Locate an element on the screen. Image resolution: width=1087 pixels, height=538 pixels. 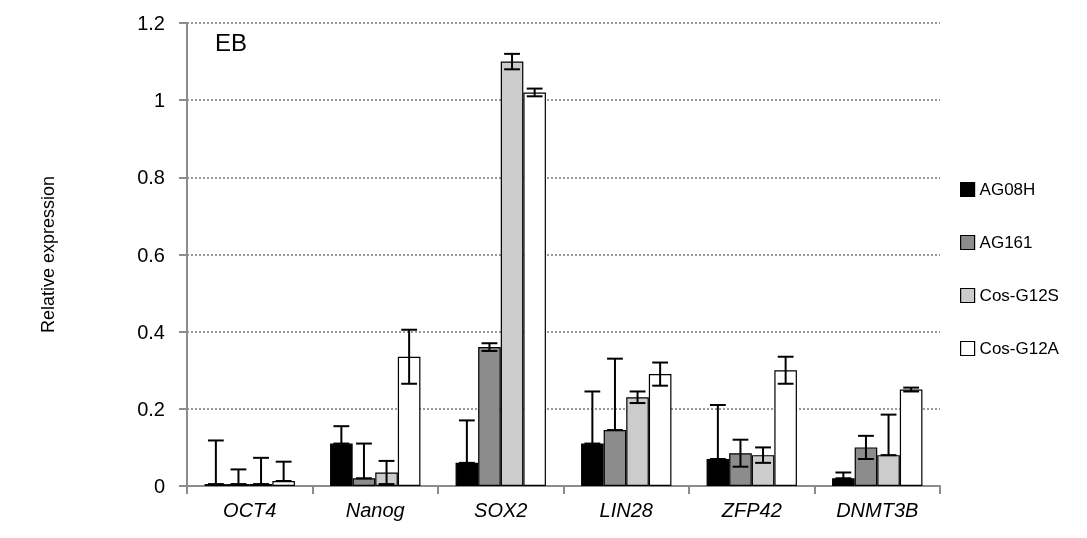
y-tick-label: 0.2 is located at coordinates (151, 408).